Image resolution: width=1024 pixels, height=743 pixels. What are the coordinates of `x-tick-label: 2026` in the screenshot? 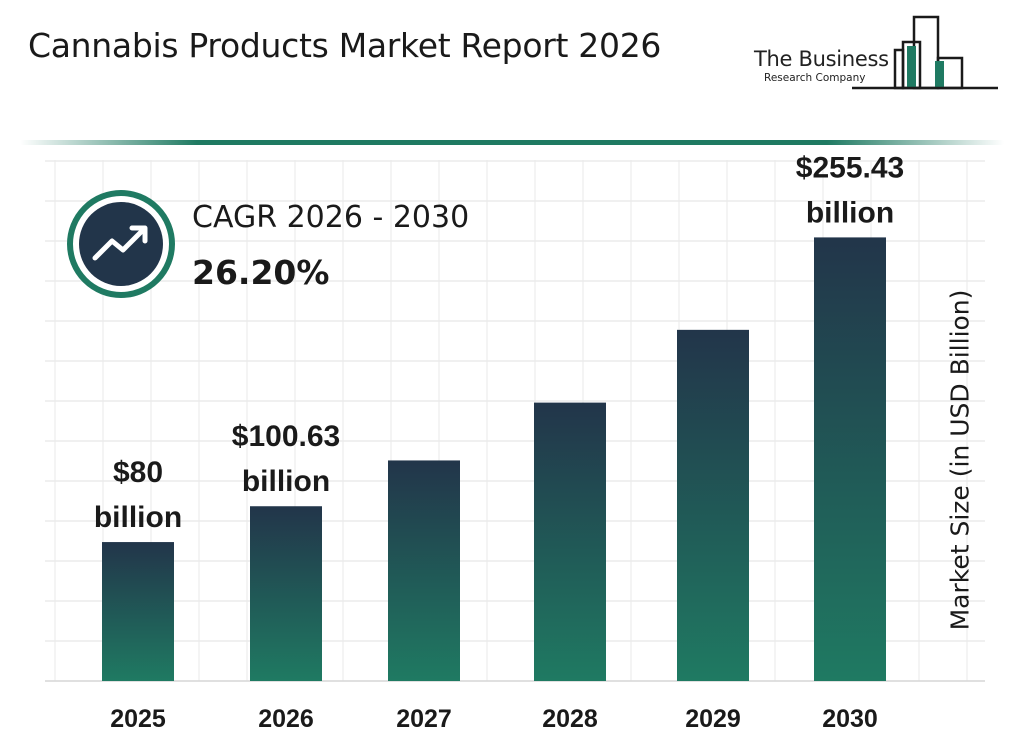 It's located at (286, 719).